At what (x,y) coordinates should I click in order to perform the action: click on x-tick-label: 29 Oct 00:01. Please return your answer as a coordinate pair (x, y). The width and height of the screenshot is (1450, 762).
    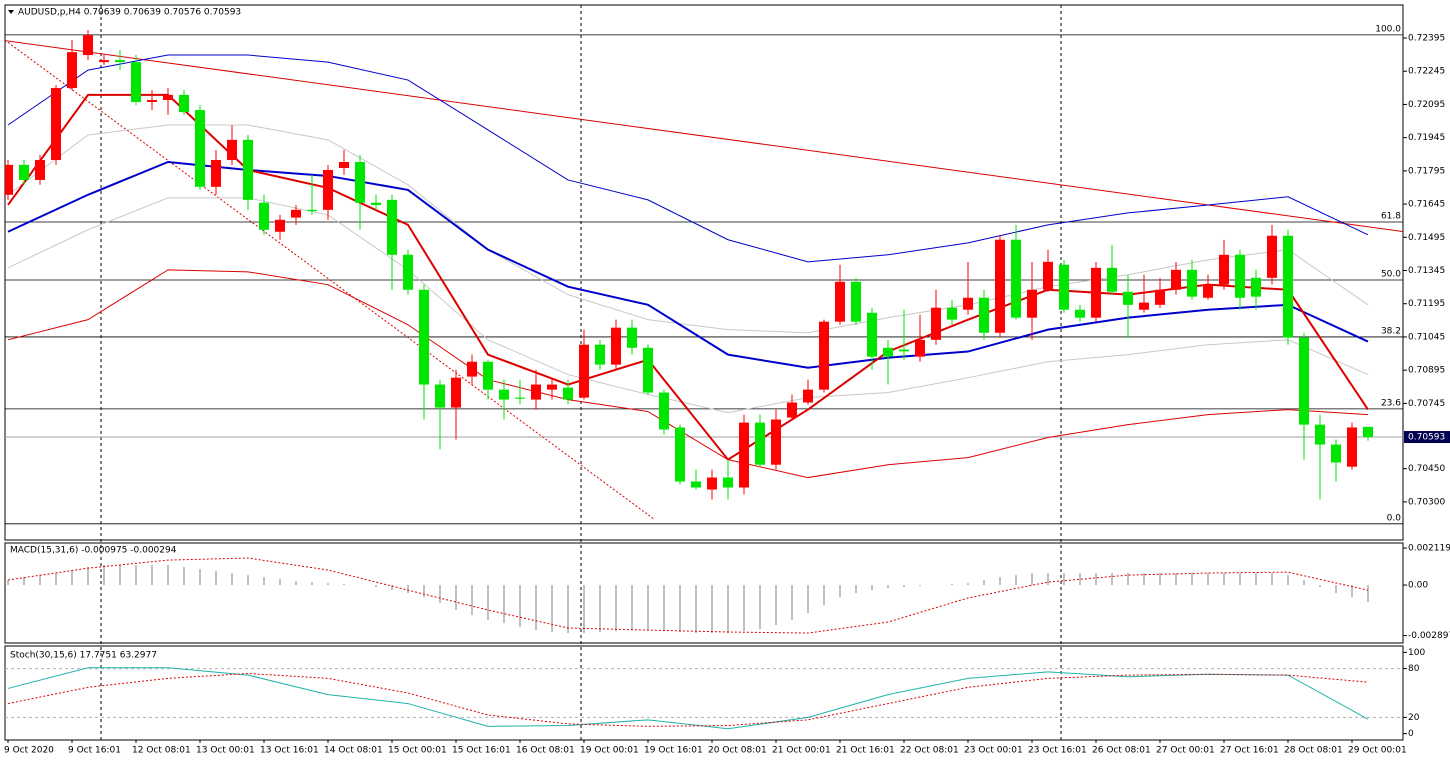
    Looking at the image, I should click on (1377, 751).